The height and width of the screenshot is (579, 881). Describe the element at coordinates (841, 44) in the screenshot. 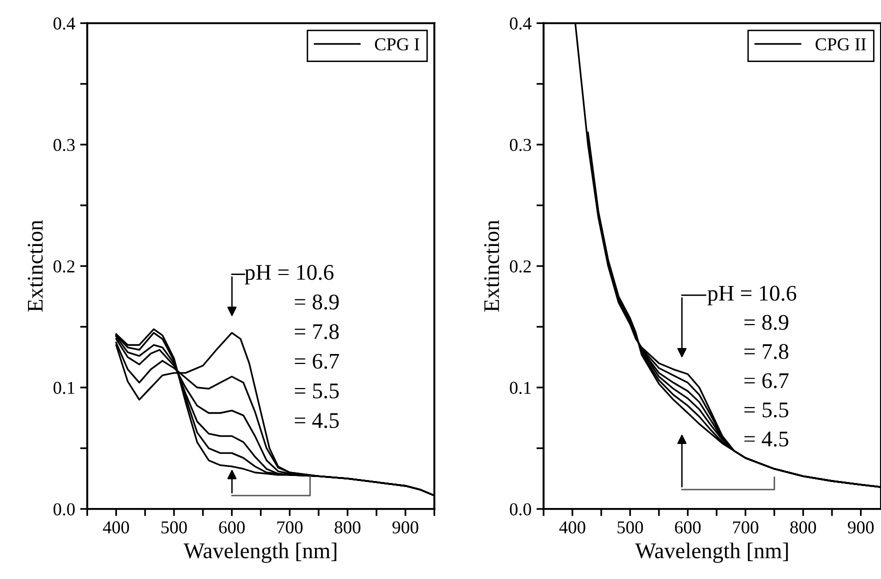

I see `legend-label: CPG II` at that location.